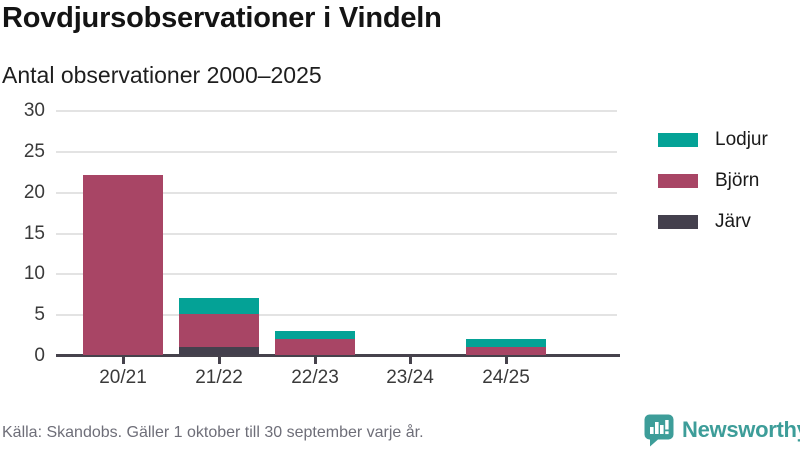  I want to click on newsworthy-logo-text: Newsworthy, so click(741, 429).